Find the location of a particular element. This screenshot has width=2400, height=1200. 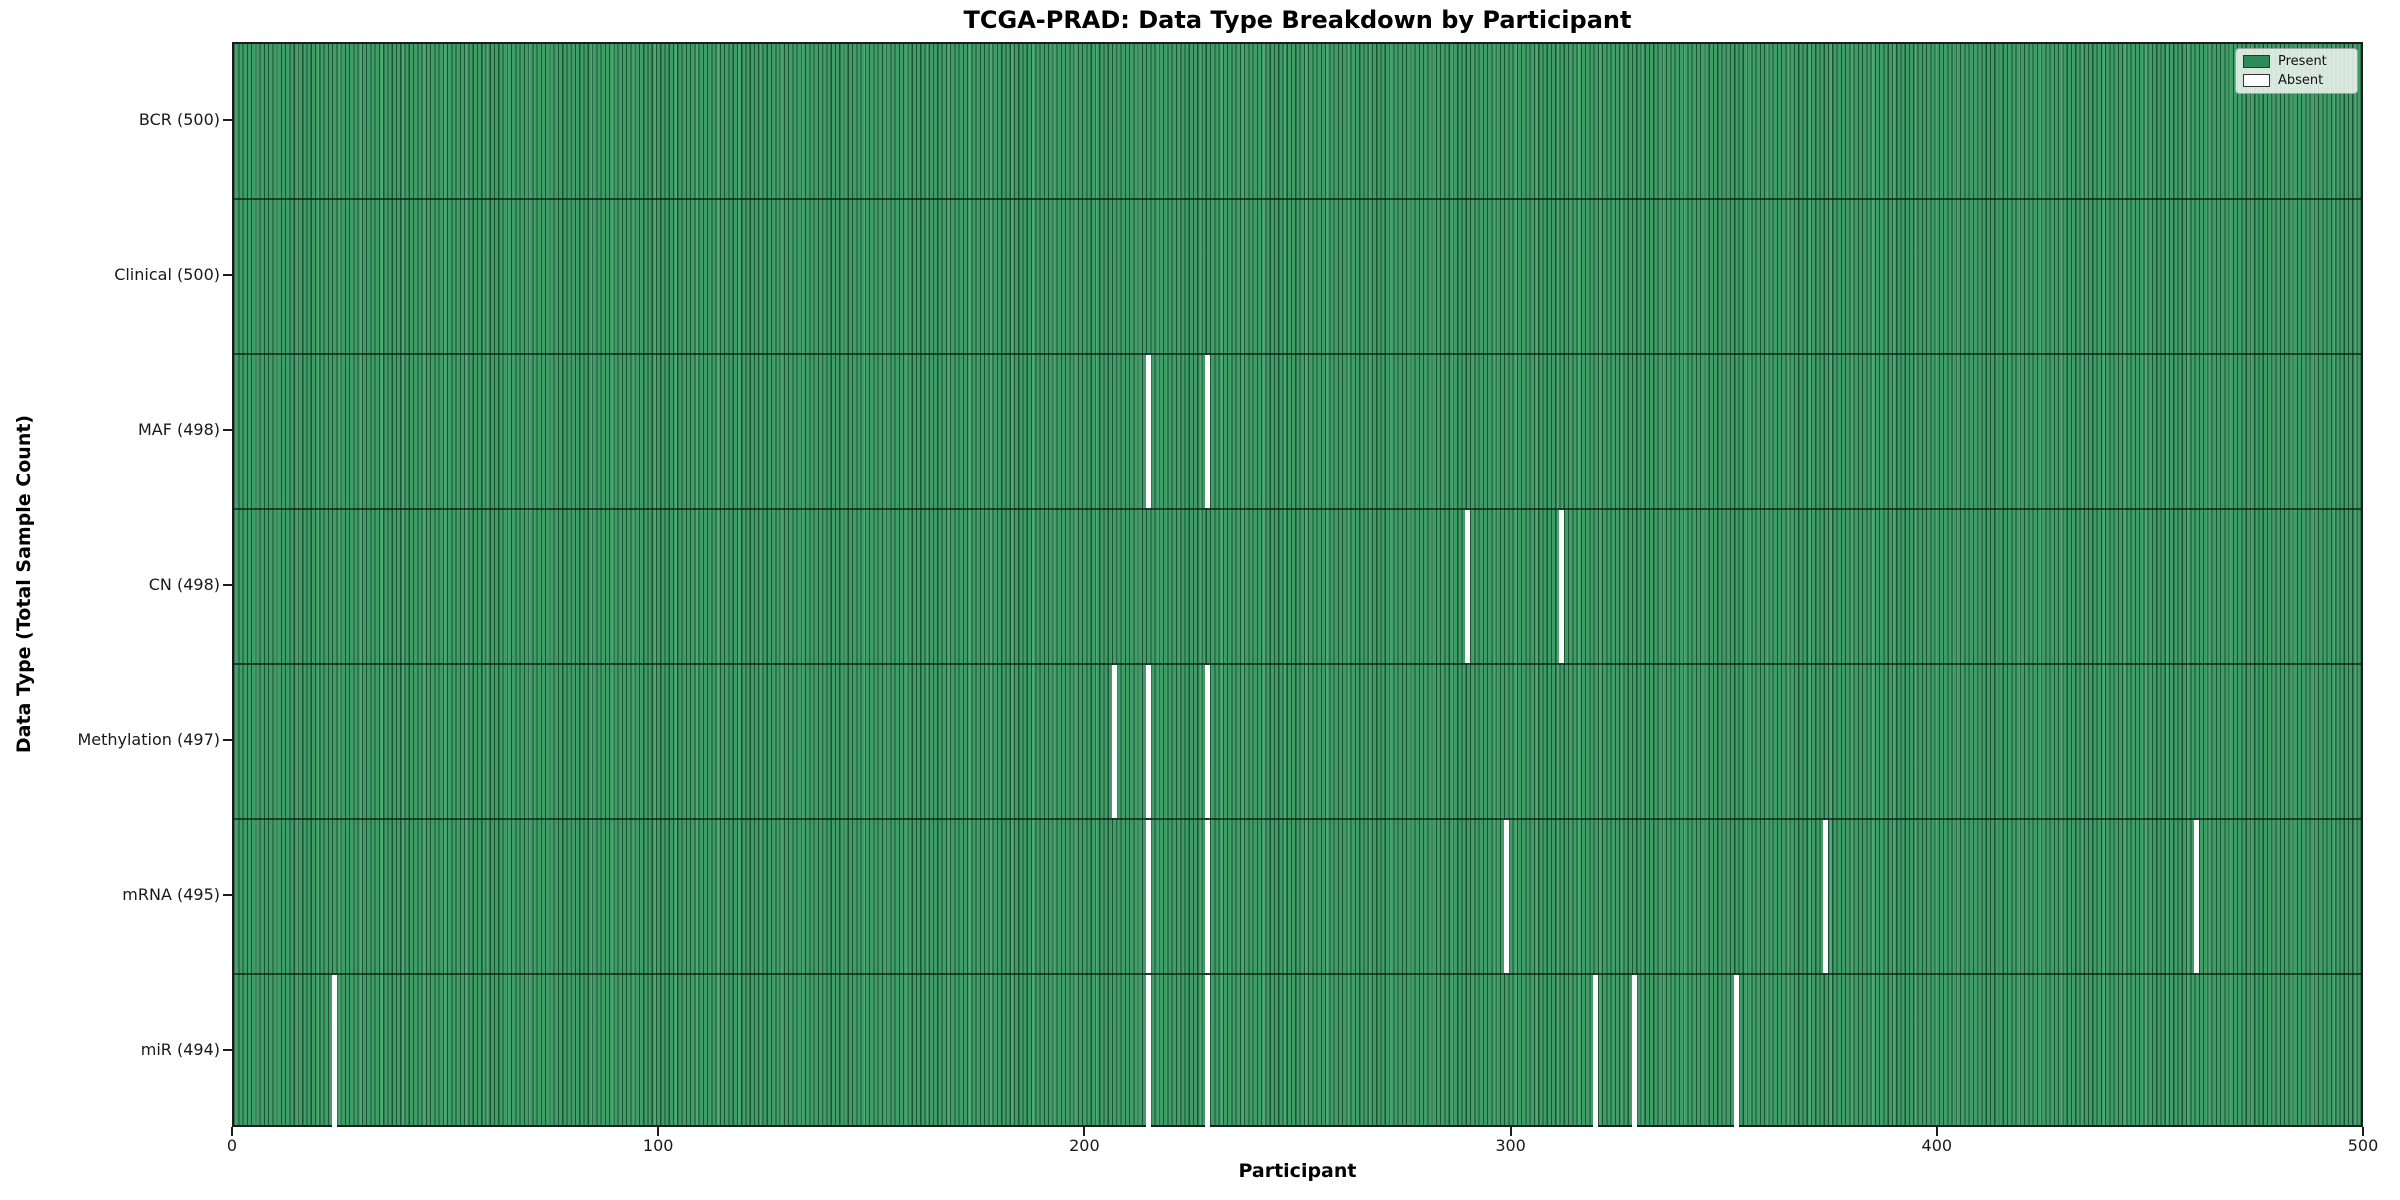

y-tick-label: miR (494) is located at coordinates (180, 1049).